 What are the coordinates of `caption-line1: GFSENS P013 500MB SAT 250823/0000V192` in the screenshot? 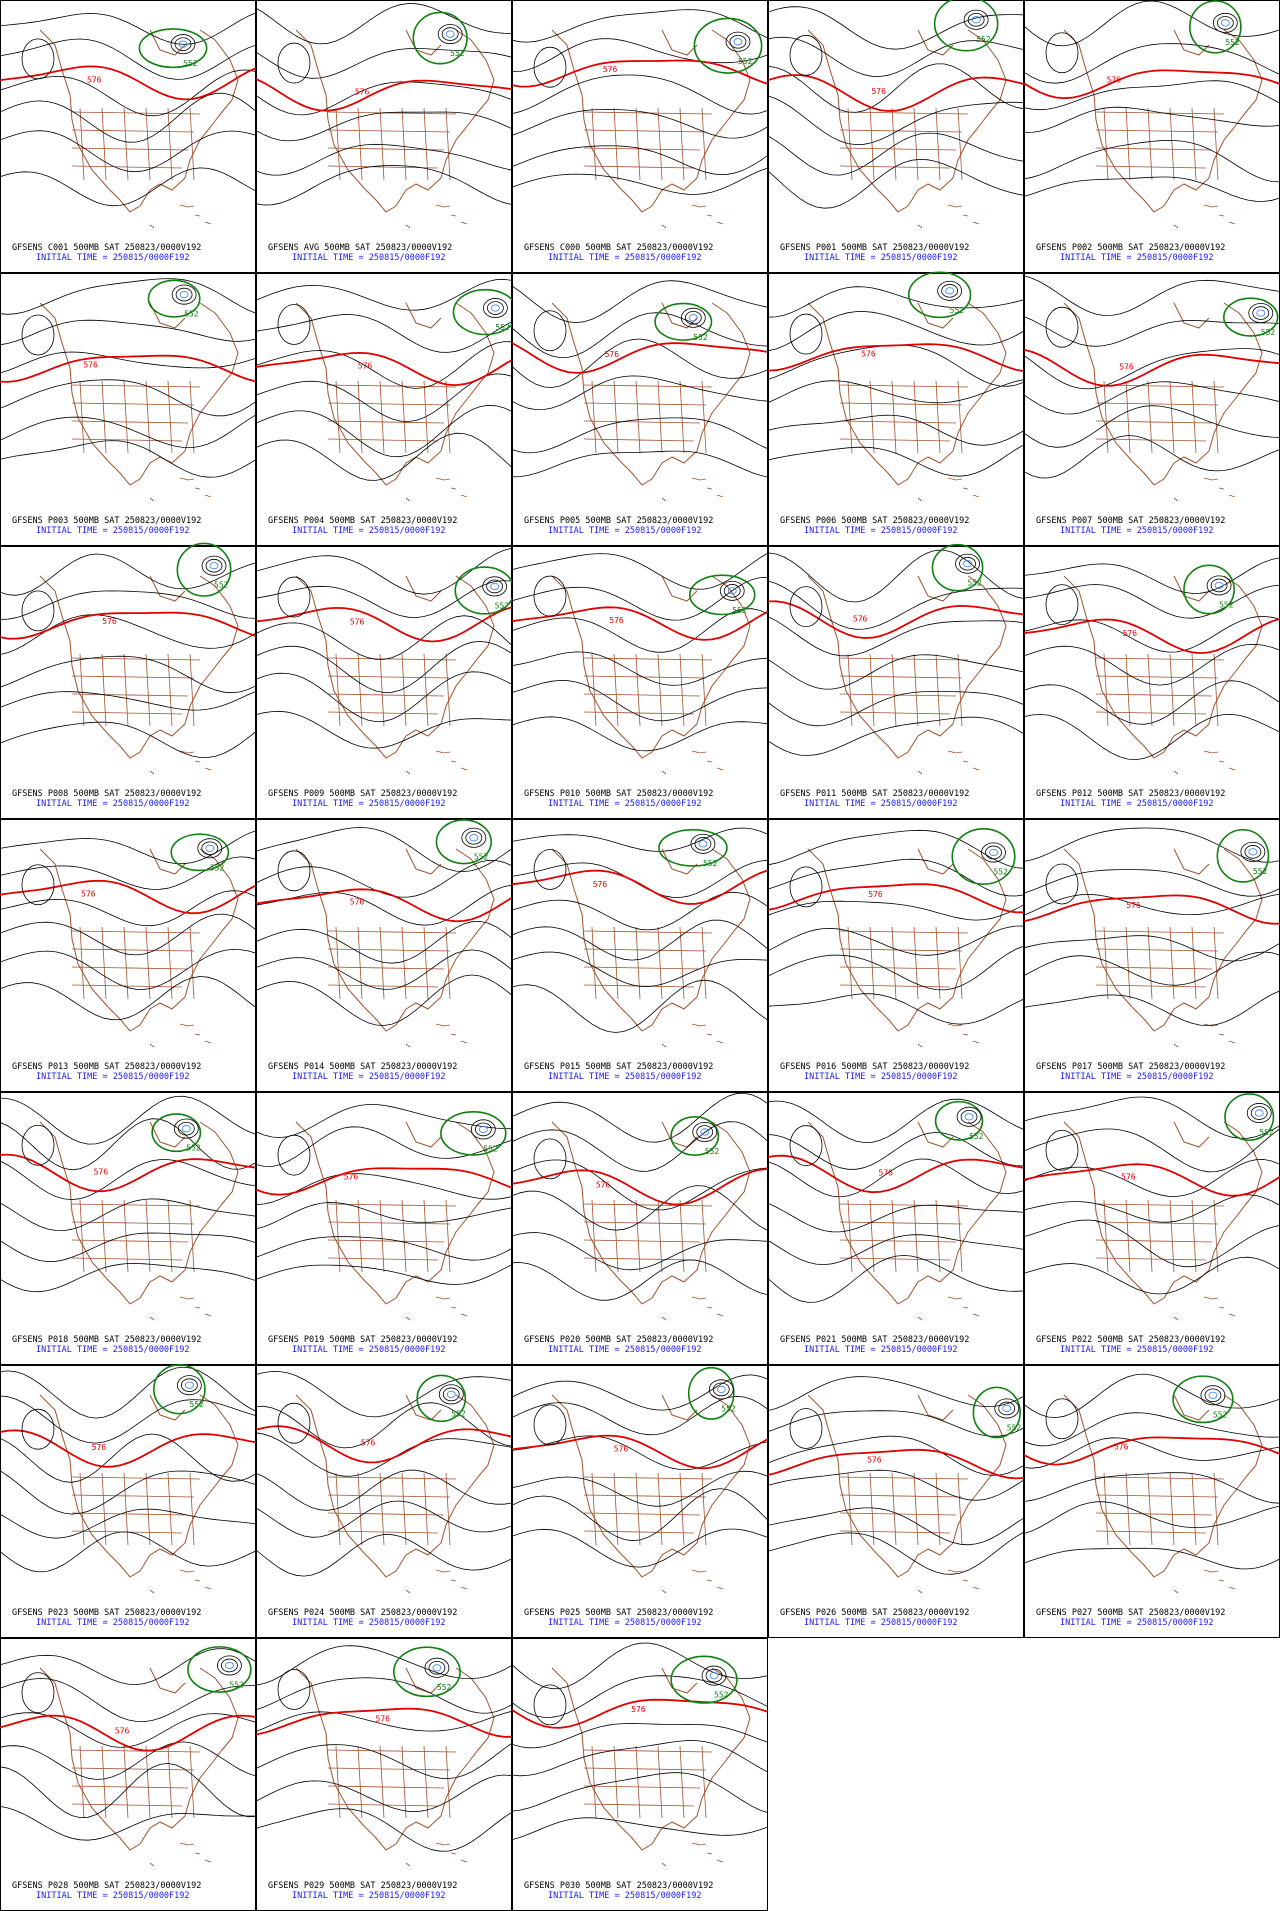 It's located at (106, 1067).